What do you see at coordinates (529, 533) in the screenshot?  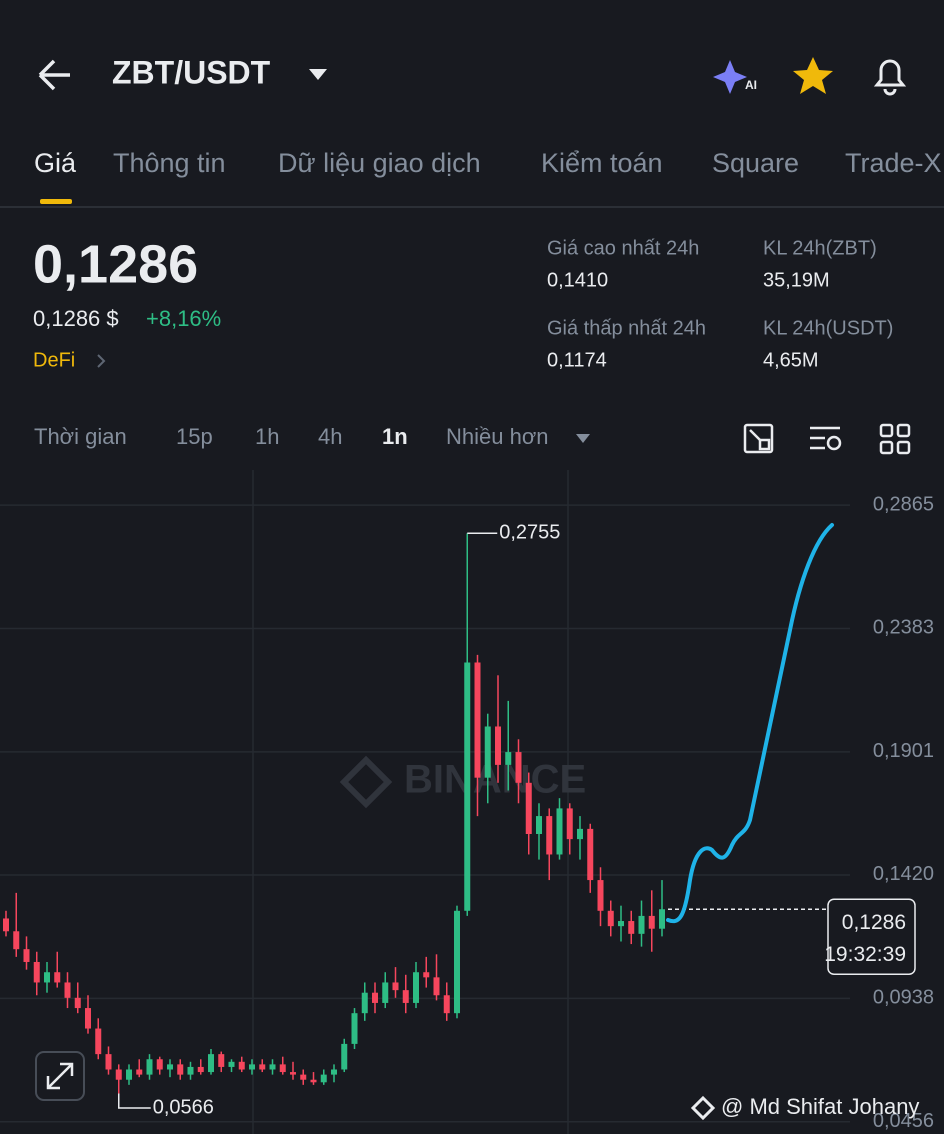 I see `high-label: 0,2755` at bounding box center [529, 533].